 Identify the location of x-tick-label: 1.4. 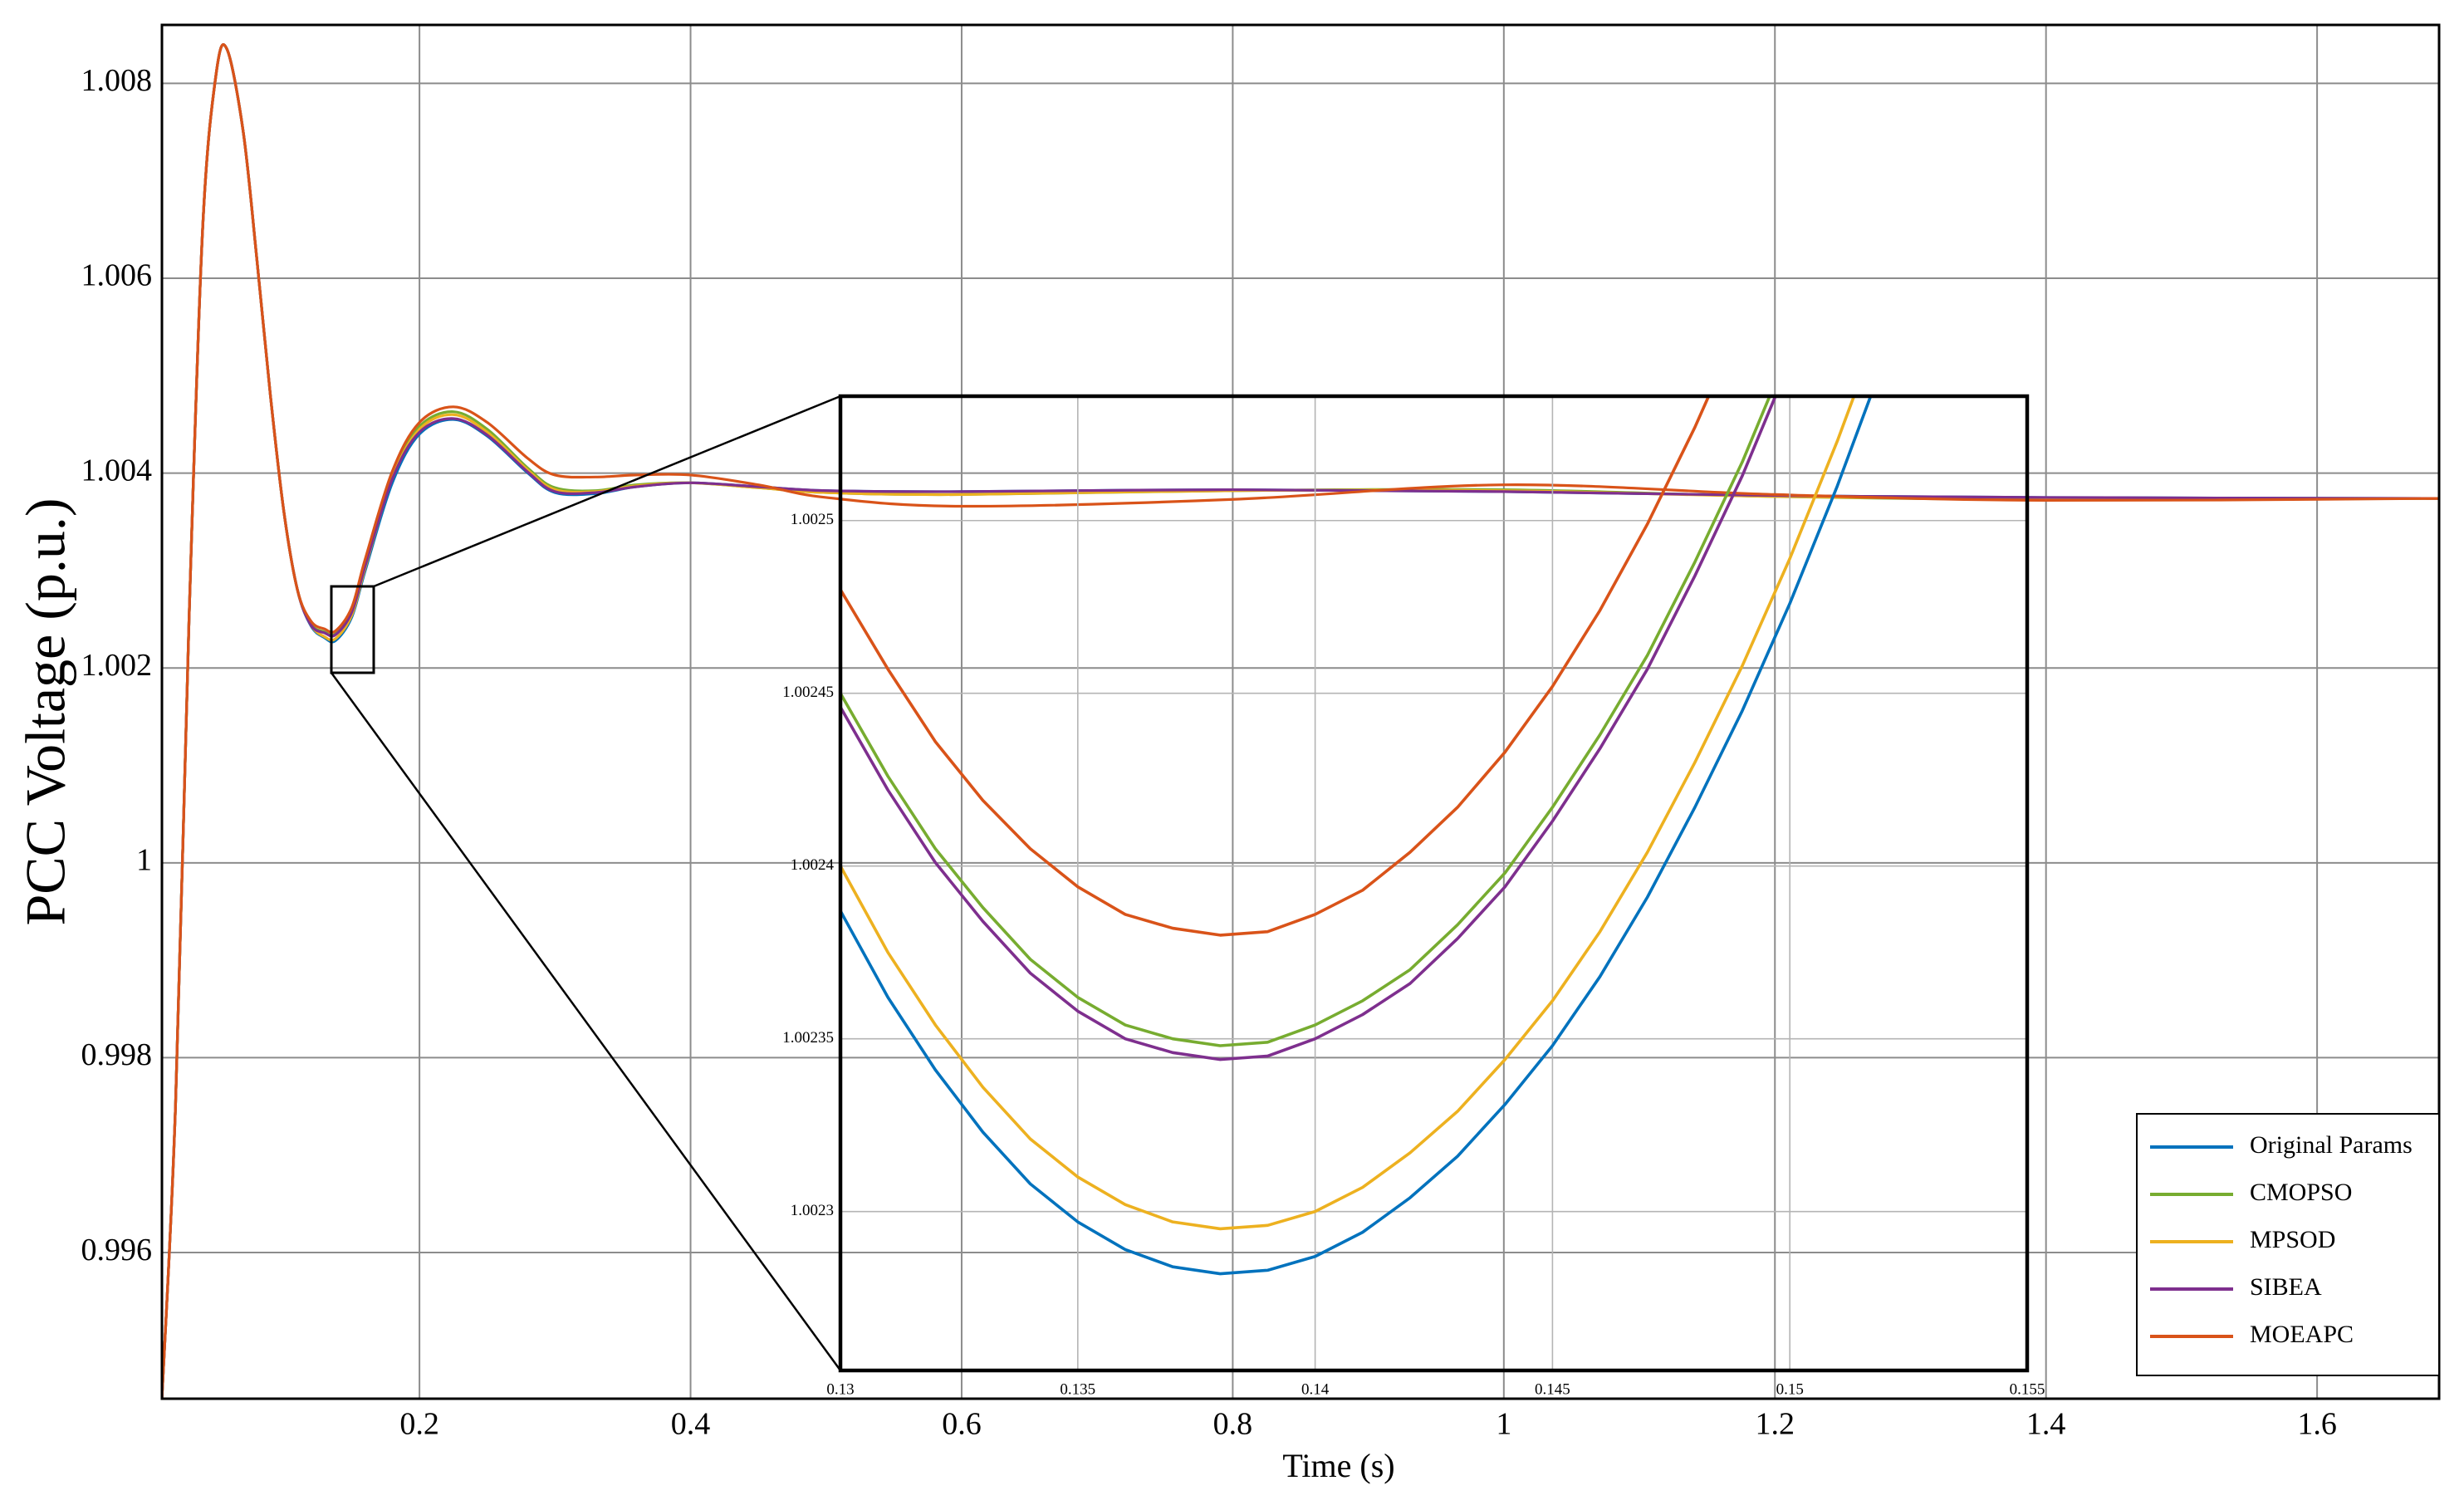
(2046, 1424).